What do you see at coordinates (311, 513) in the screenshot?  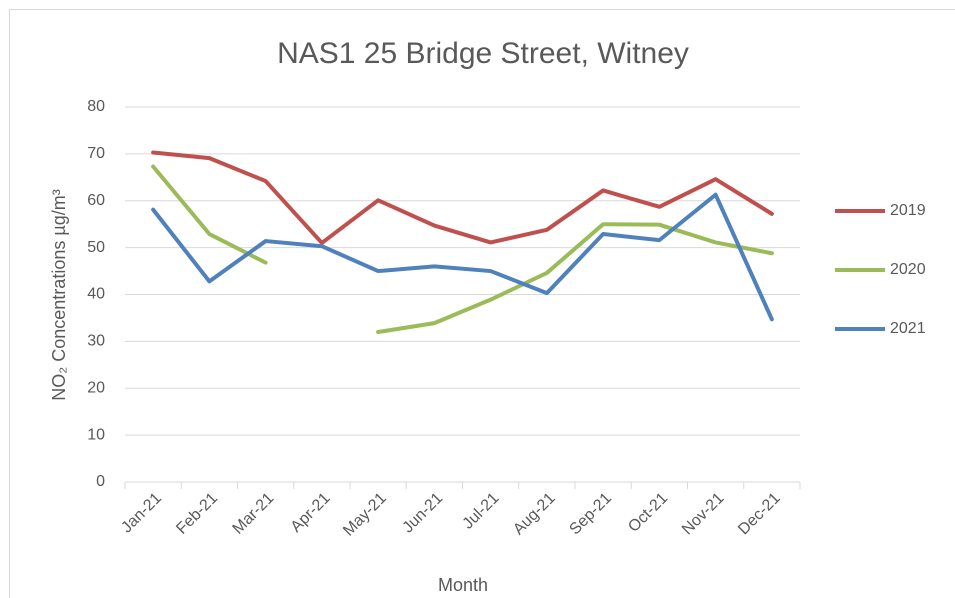 I see `x-tick-label: Apr-21` at bounding box center [311, 513].